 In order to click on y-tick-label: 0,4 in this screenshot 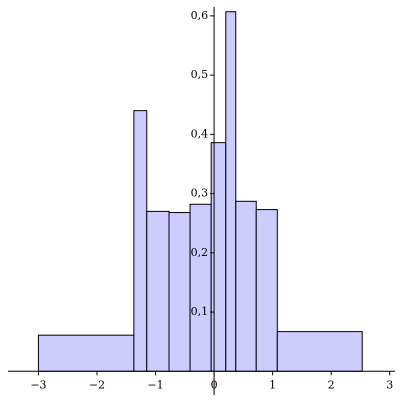, I will do `click(200, 133)`.